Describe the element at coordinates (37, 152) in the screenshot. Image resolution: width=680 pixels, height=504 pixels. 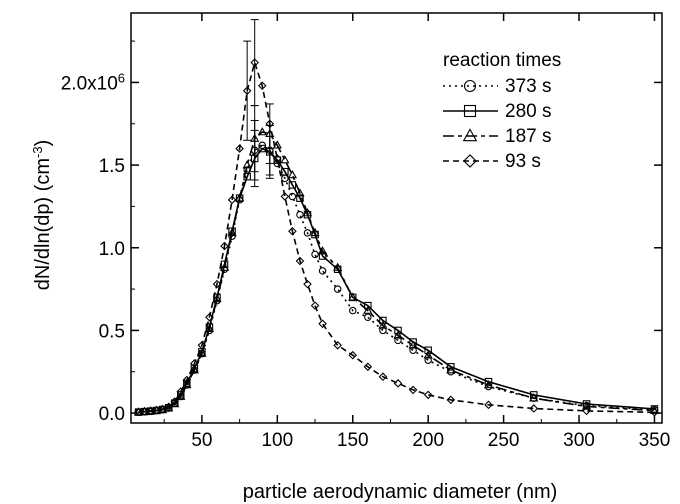
I see `y-axis-title-exponent: -3` at that location.